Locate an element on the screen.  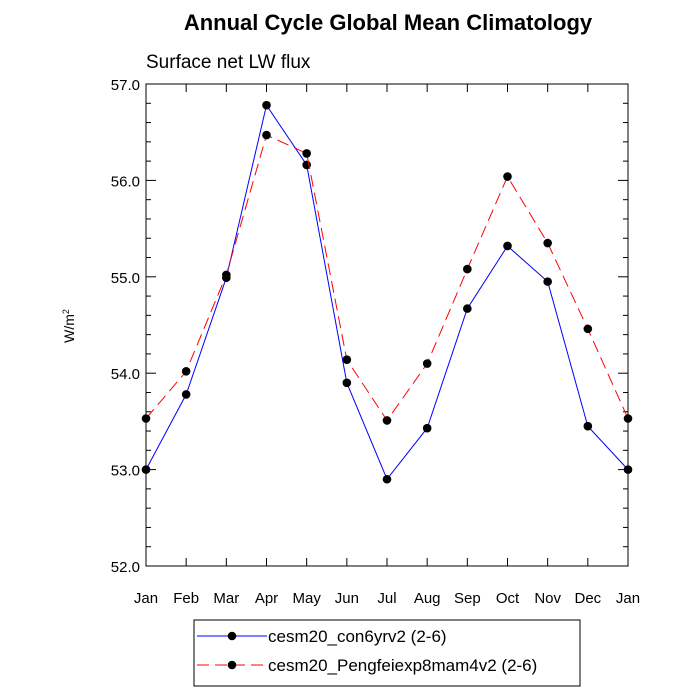
x-tick-label: Mar is located at coordinates (226, 598).